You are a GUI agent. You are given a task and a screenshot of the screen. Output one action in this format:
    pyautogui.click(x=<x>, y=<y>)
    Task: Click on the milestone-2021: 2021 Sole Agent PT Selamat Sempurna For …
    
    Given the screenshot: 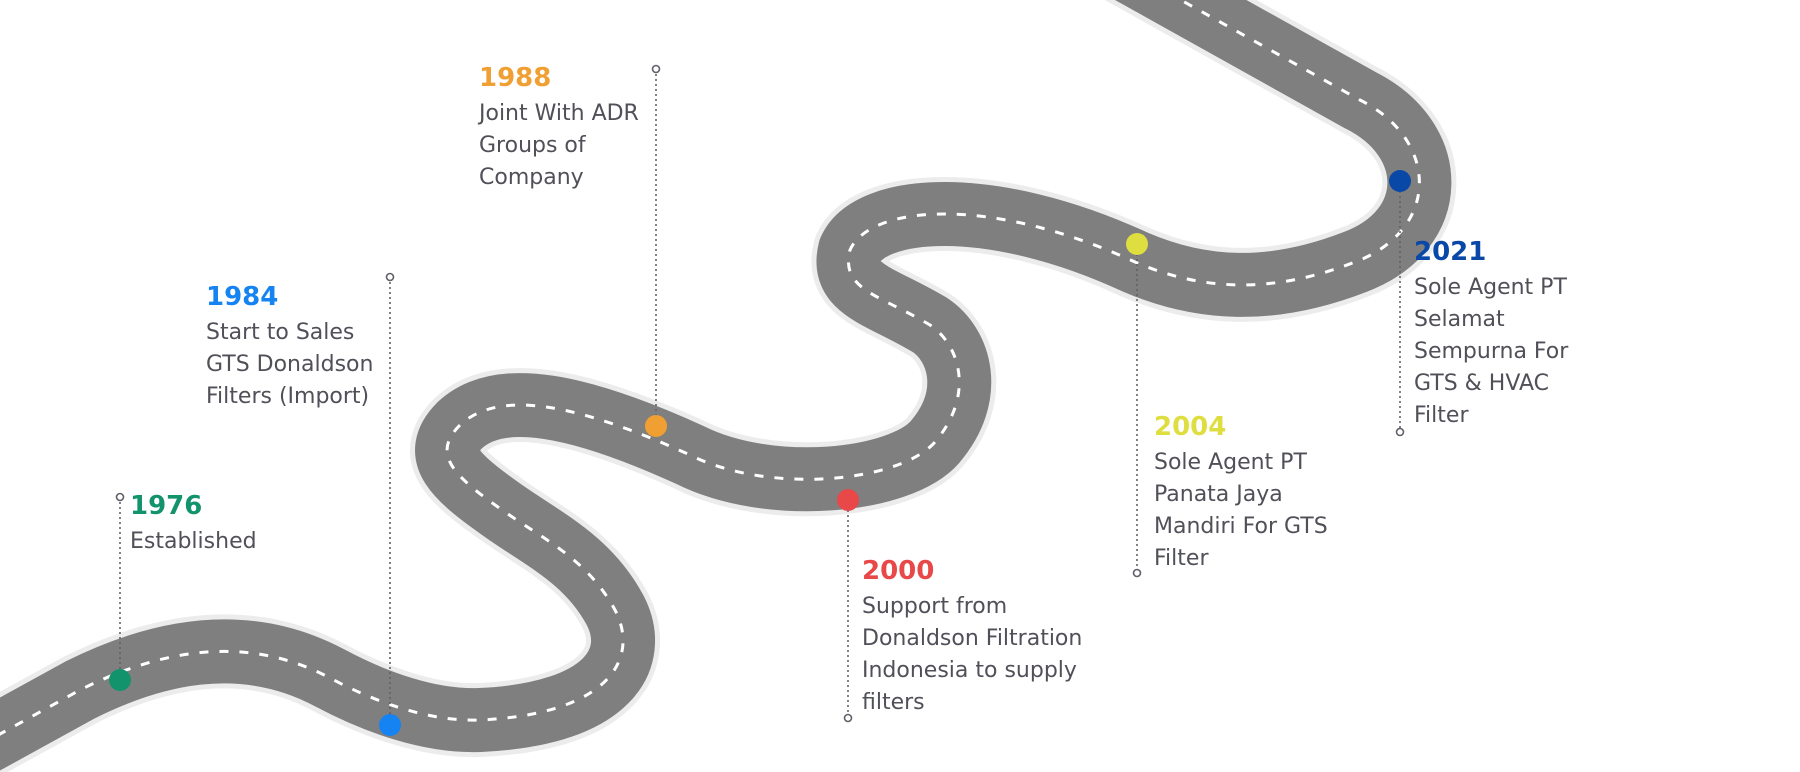 What is the action you would take?
    pyautogui.click(x=1491, y=334)
    